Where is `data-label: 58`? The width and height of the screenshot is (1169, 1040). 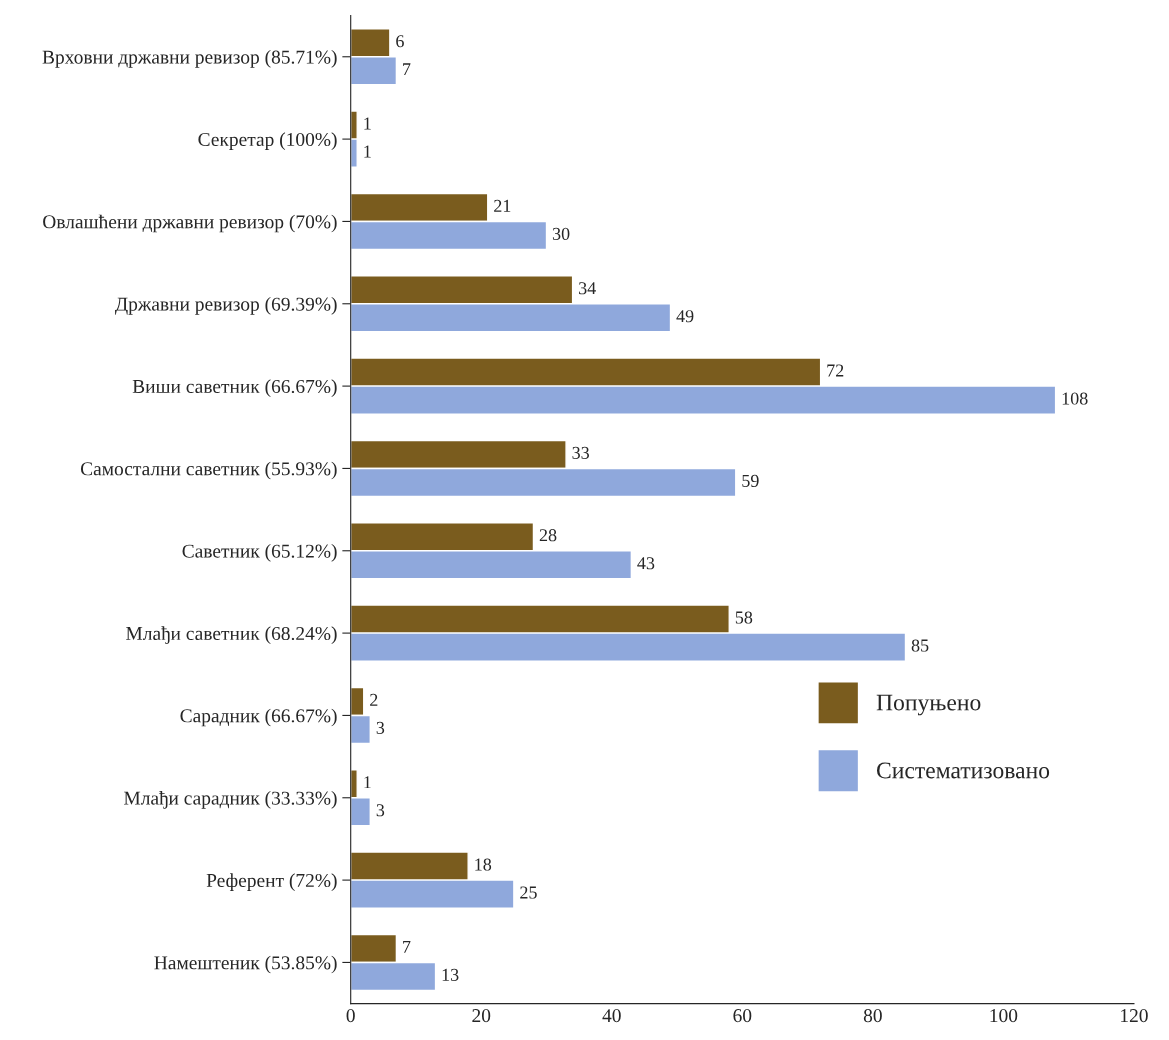 data-label: 58 is located at coordinates (744, 617).